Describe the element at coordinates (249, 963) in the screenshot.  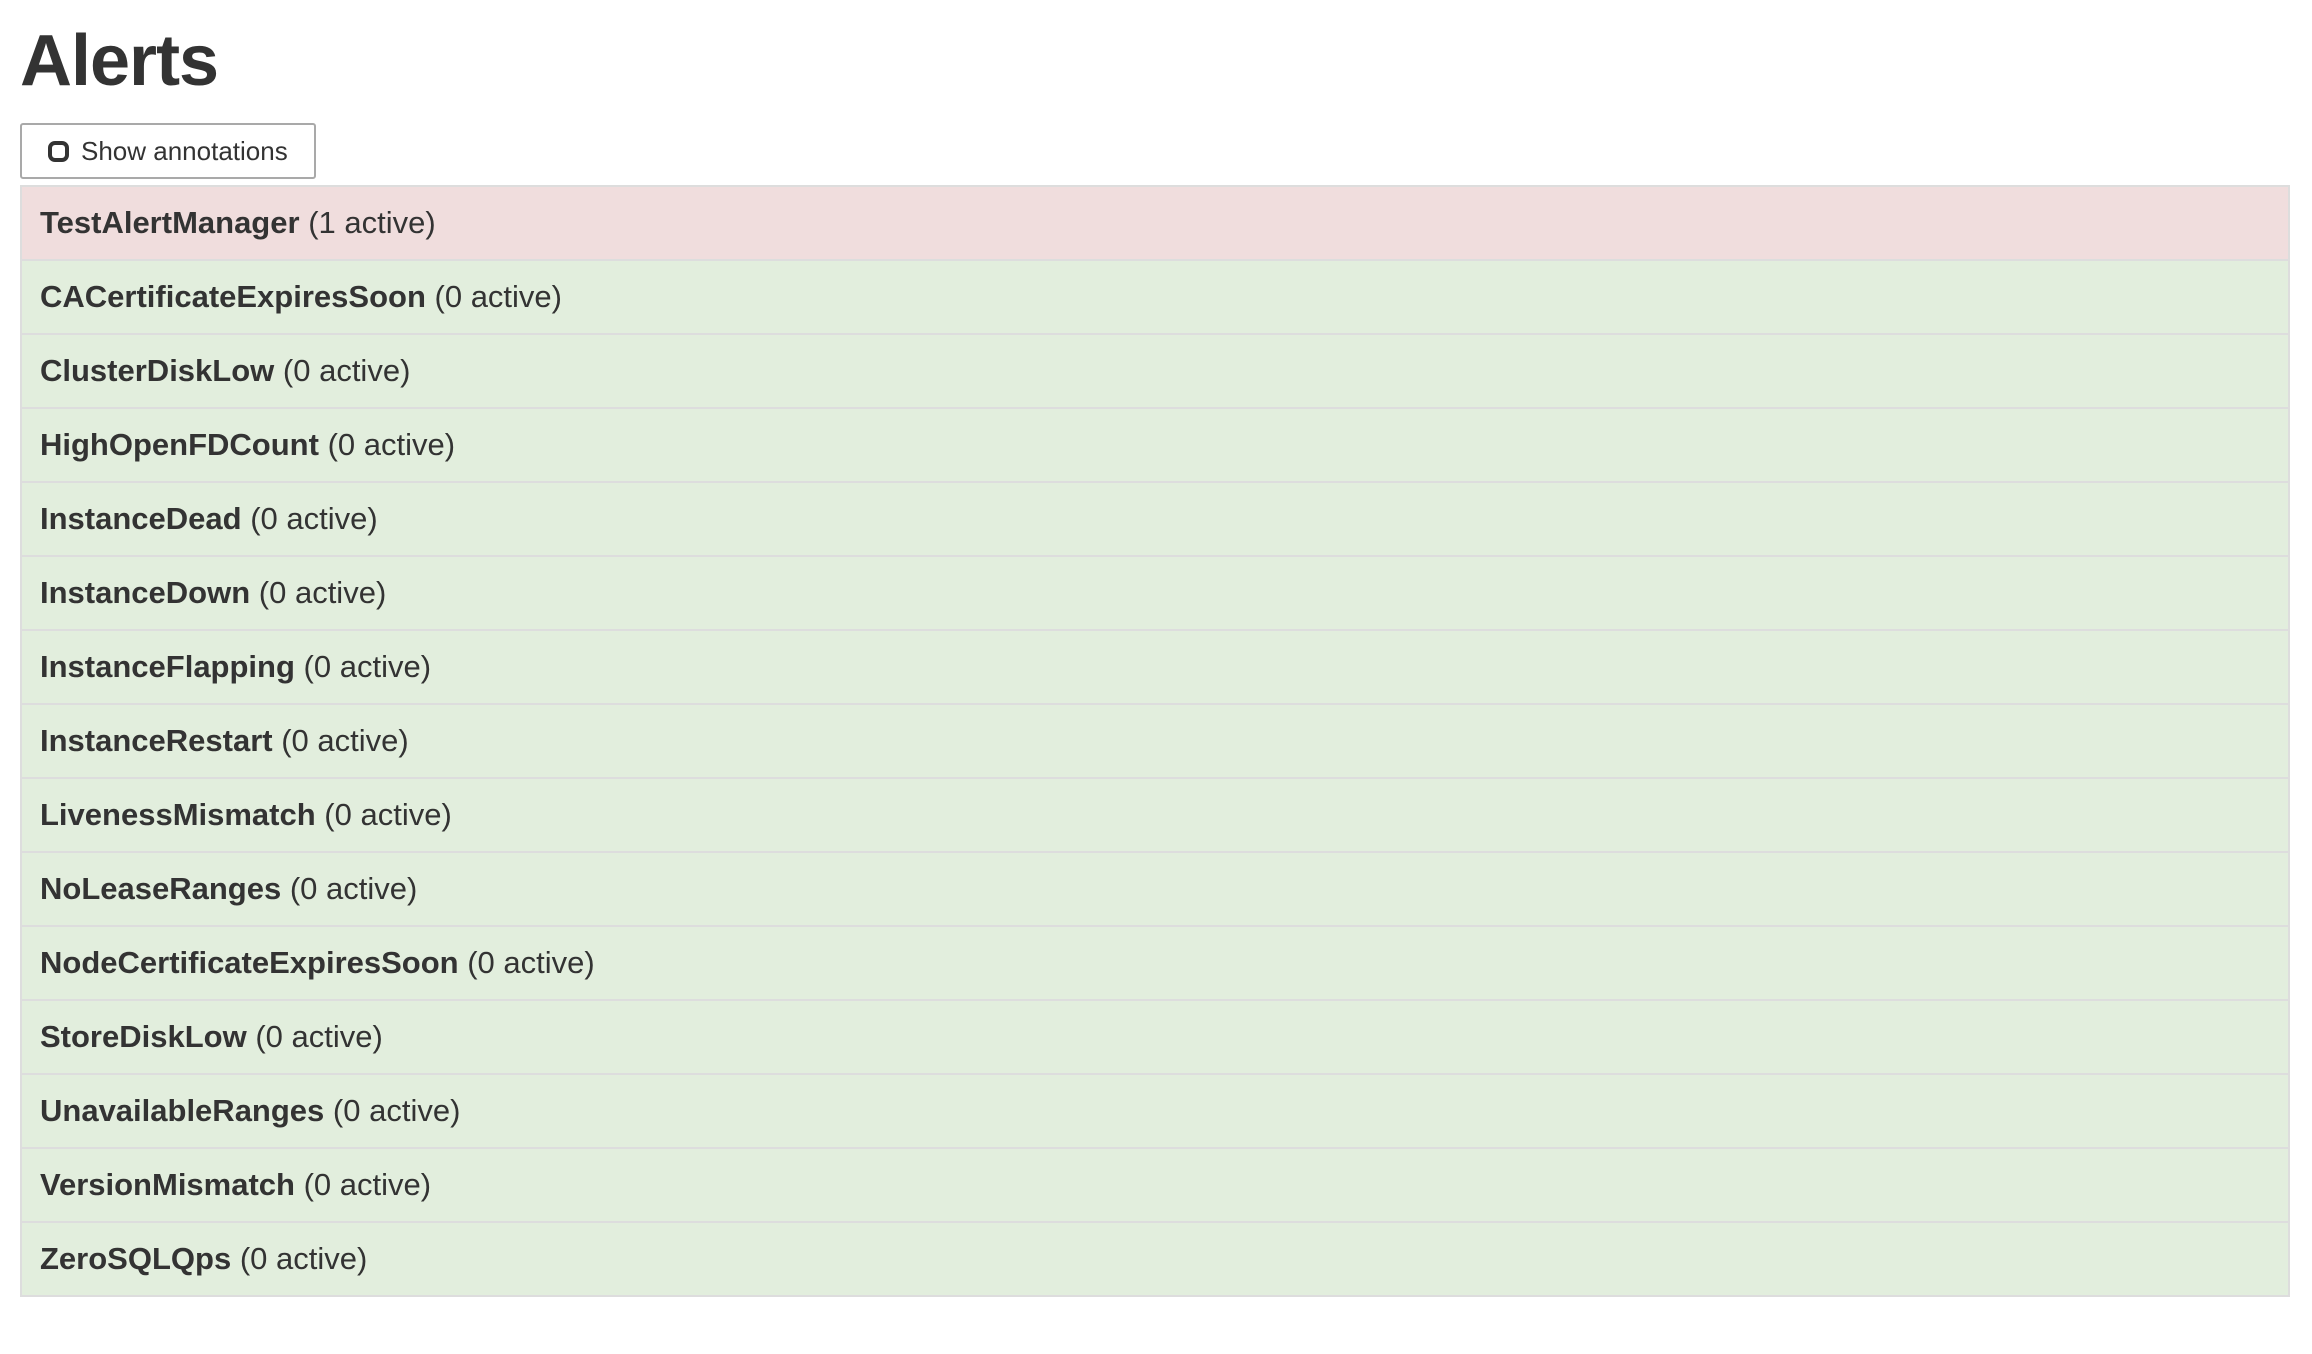
I see `alert-name: NodeCertificateExpiresSoon` at that location.